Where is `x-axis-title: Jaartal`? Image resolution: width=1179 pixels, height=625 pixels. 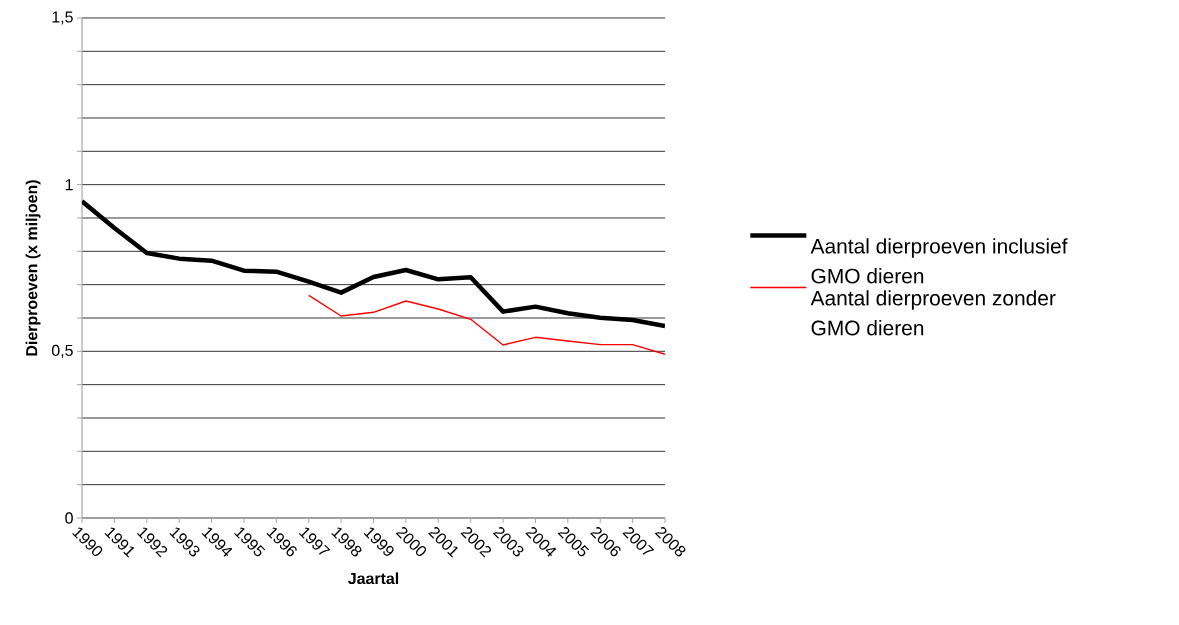
x-axis-title: Jaartal is located at coordinates (373, 578).